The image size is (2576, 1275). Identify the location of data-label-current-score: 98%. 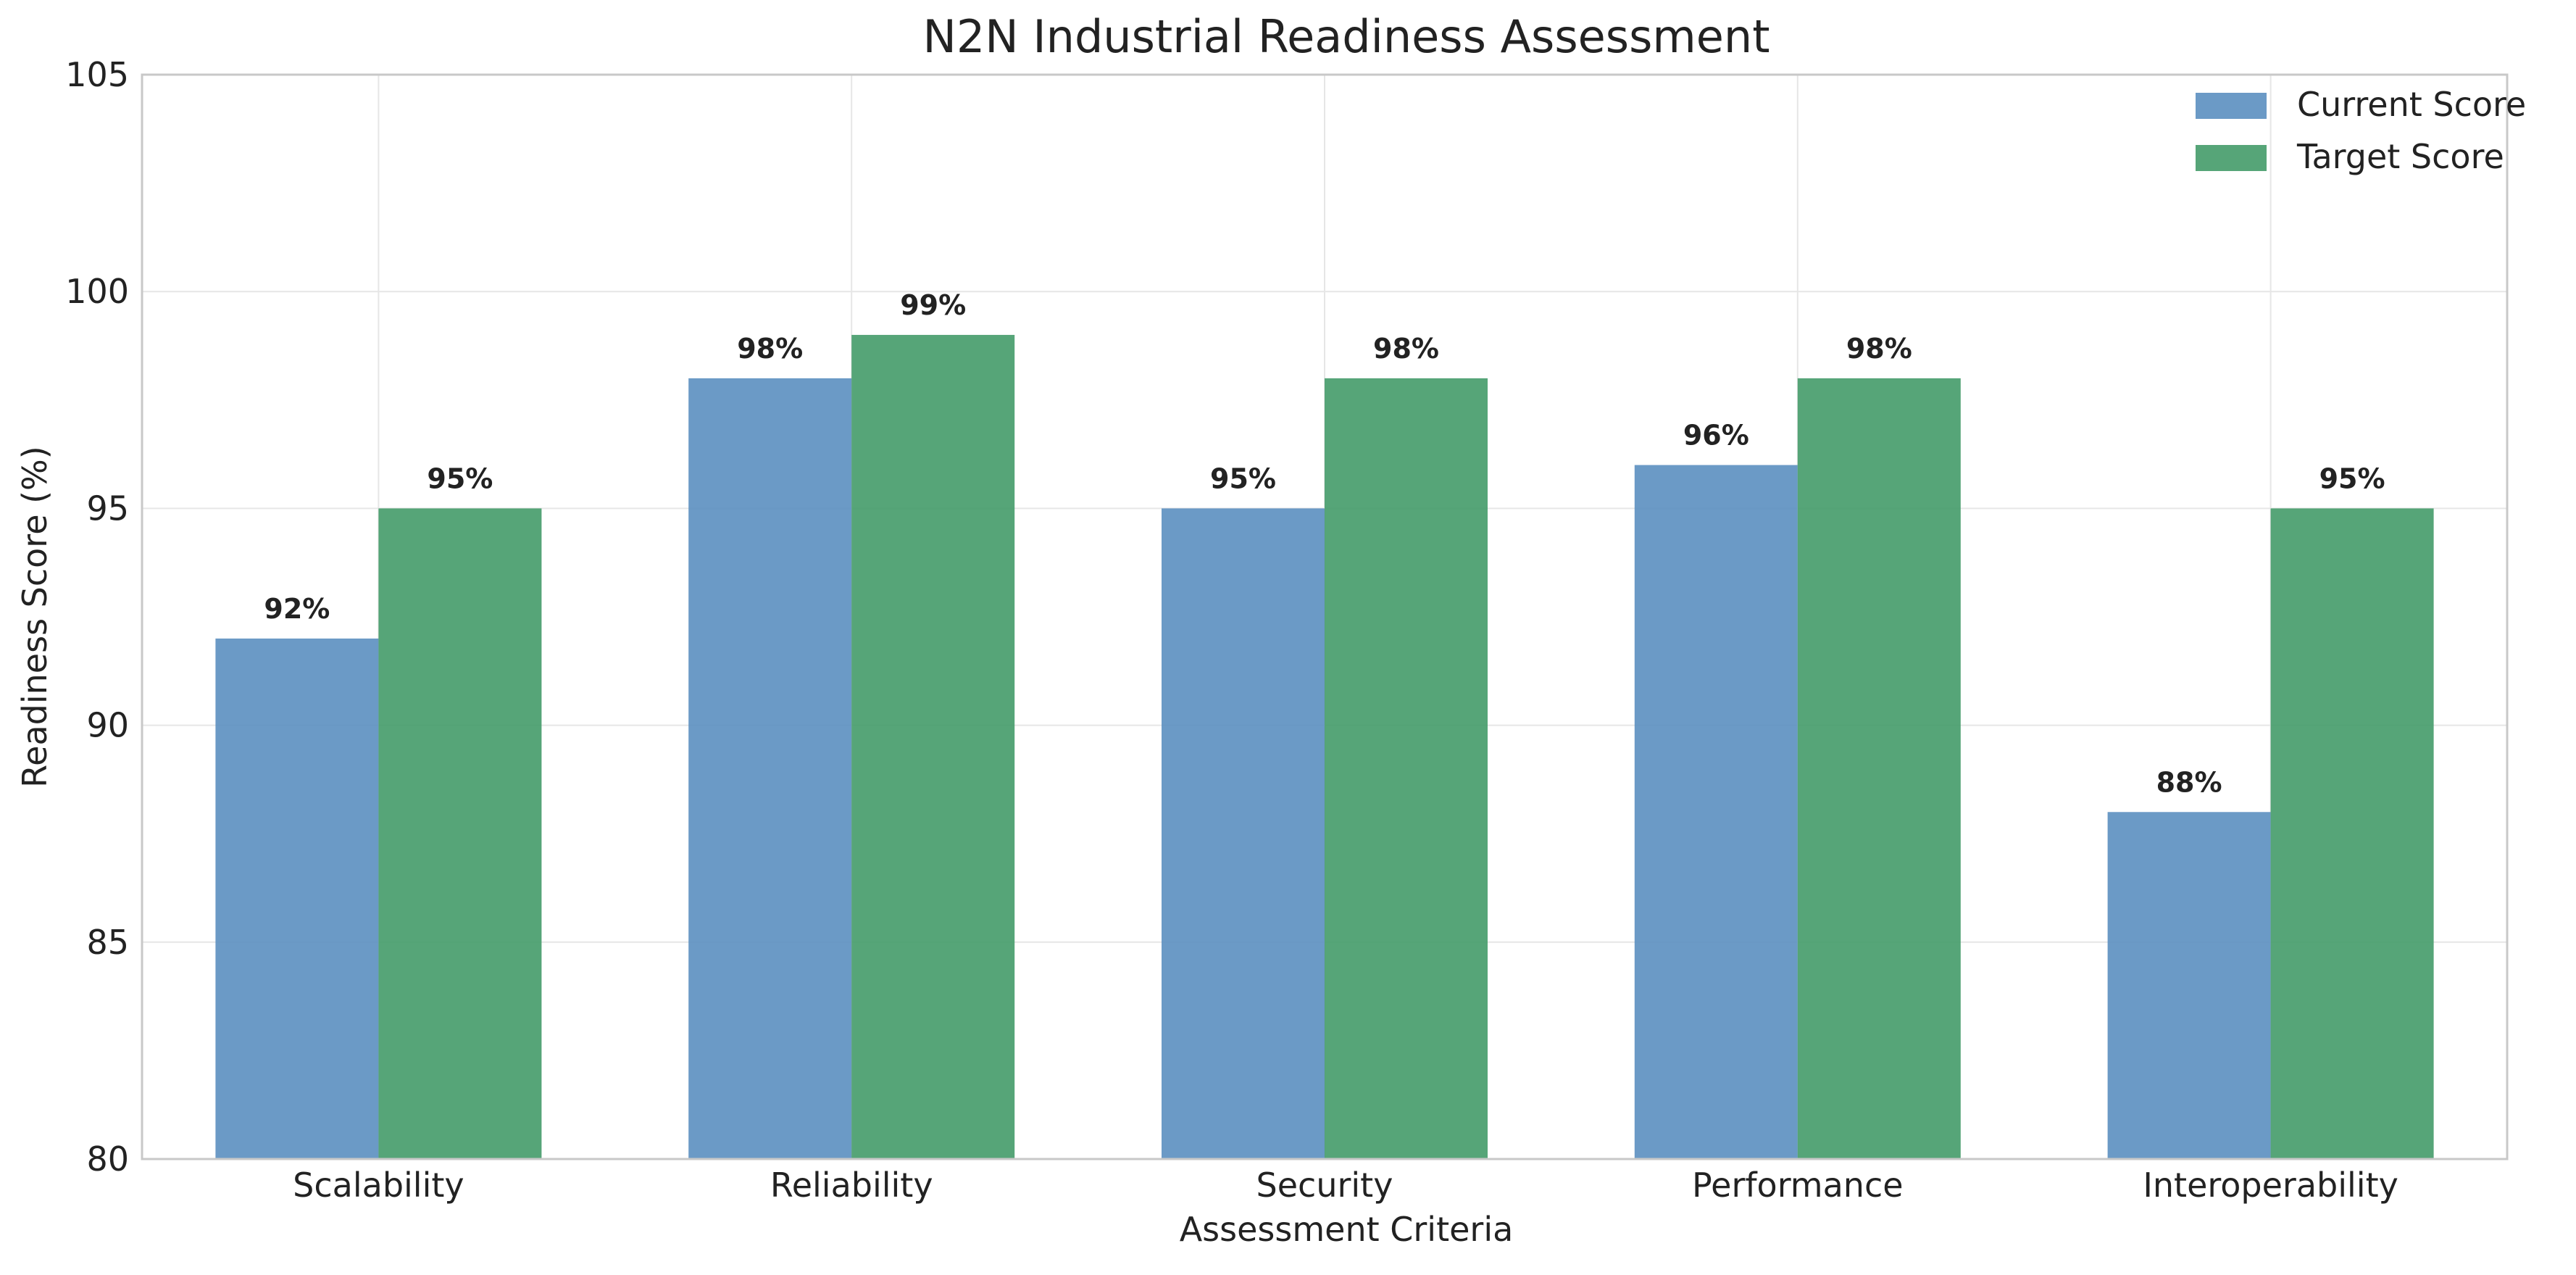
(770, 349).